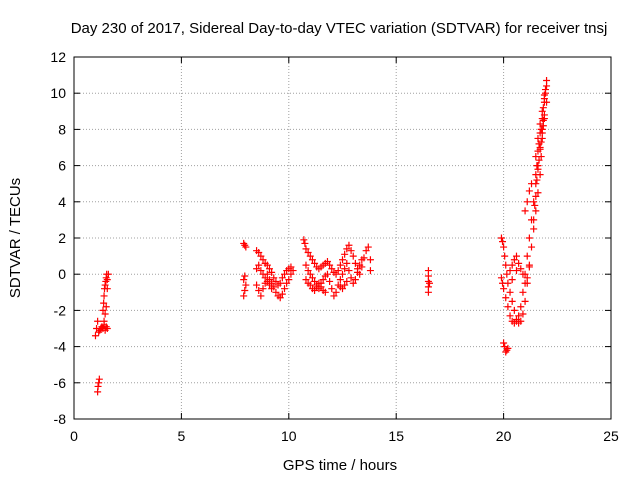 This screenshot has height=480, width=640. What do you see at coordinates (15, 238) in the screenshot?
I see `y-axis-title: SDTVAR / TECUs` at bounding box center [15, 238].